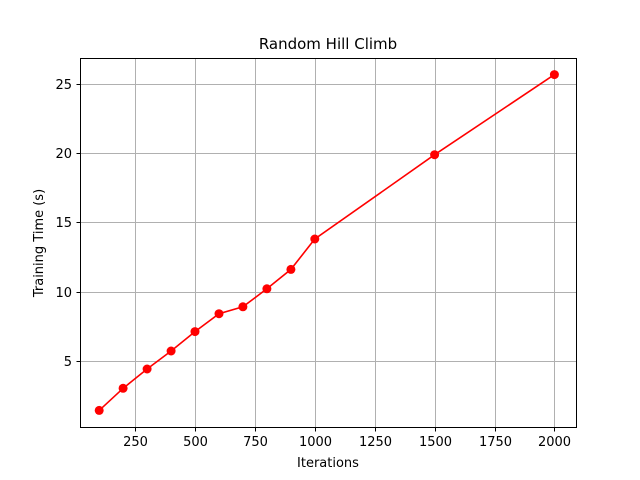 The height and width of the screenshot is (480, 640). I want to click on x-tick-label: 500, so click(195, 442).